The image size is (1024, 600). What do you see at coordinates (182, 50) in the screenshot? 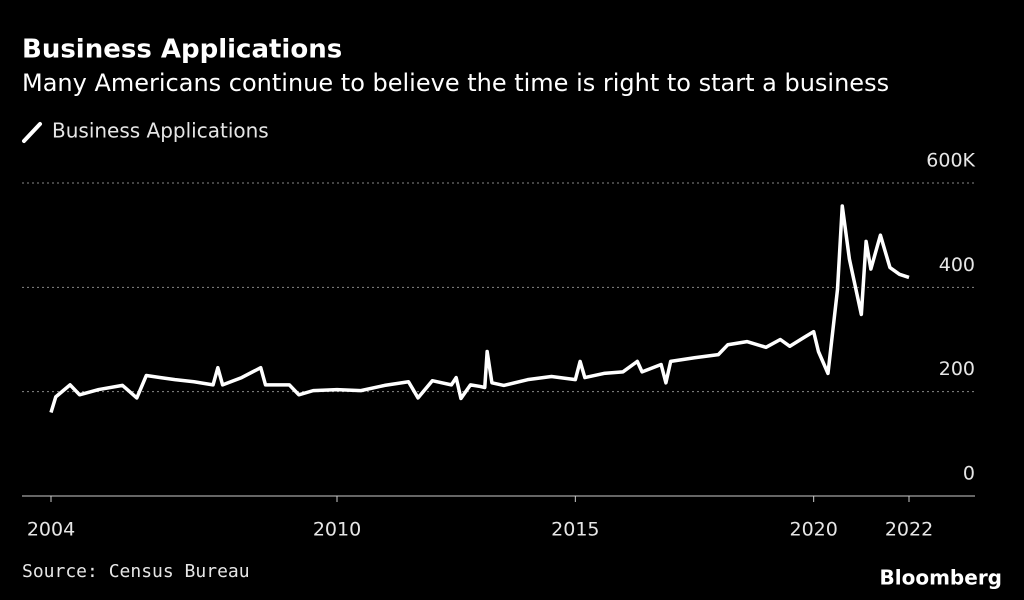
I see `chart-title: Business Applications` at bounding box center [182, 50].